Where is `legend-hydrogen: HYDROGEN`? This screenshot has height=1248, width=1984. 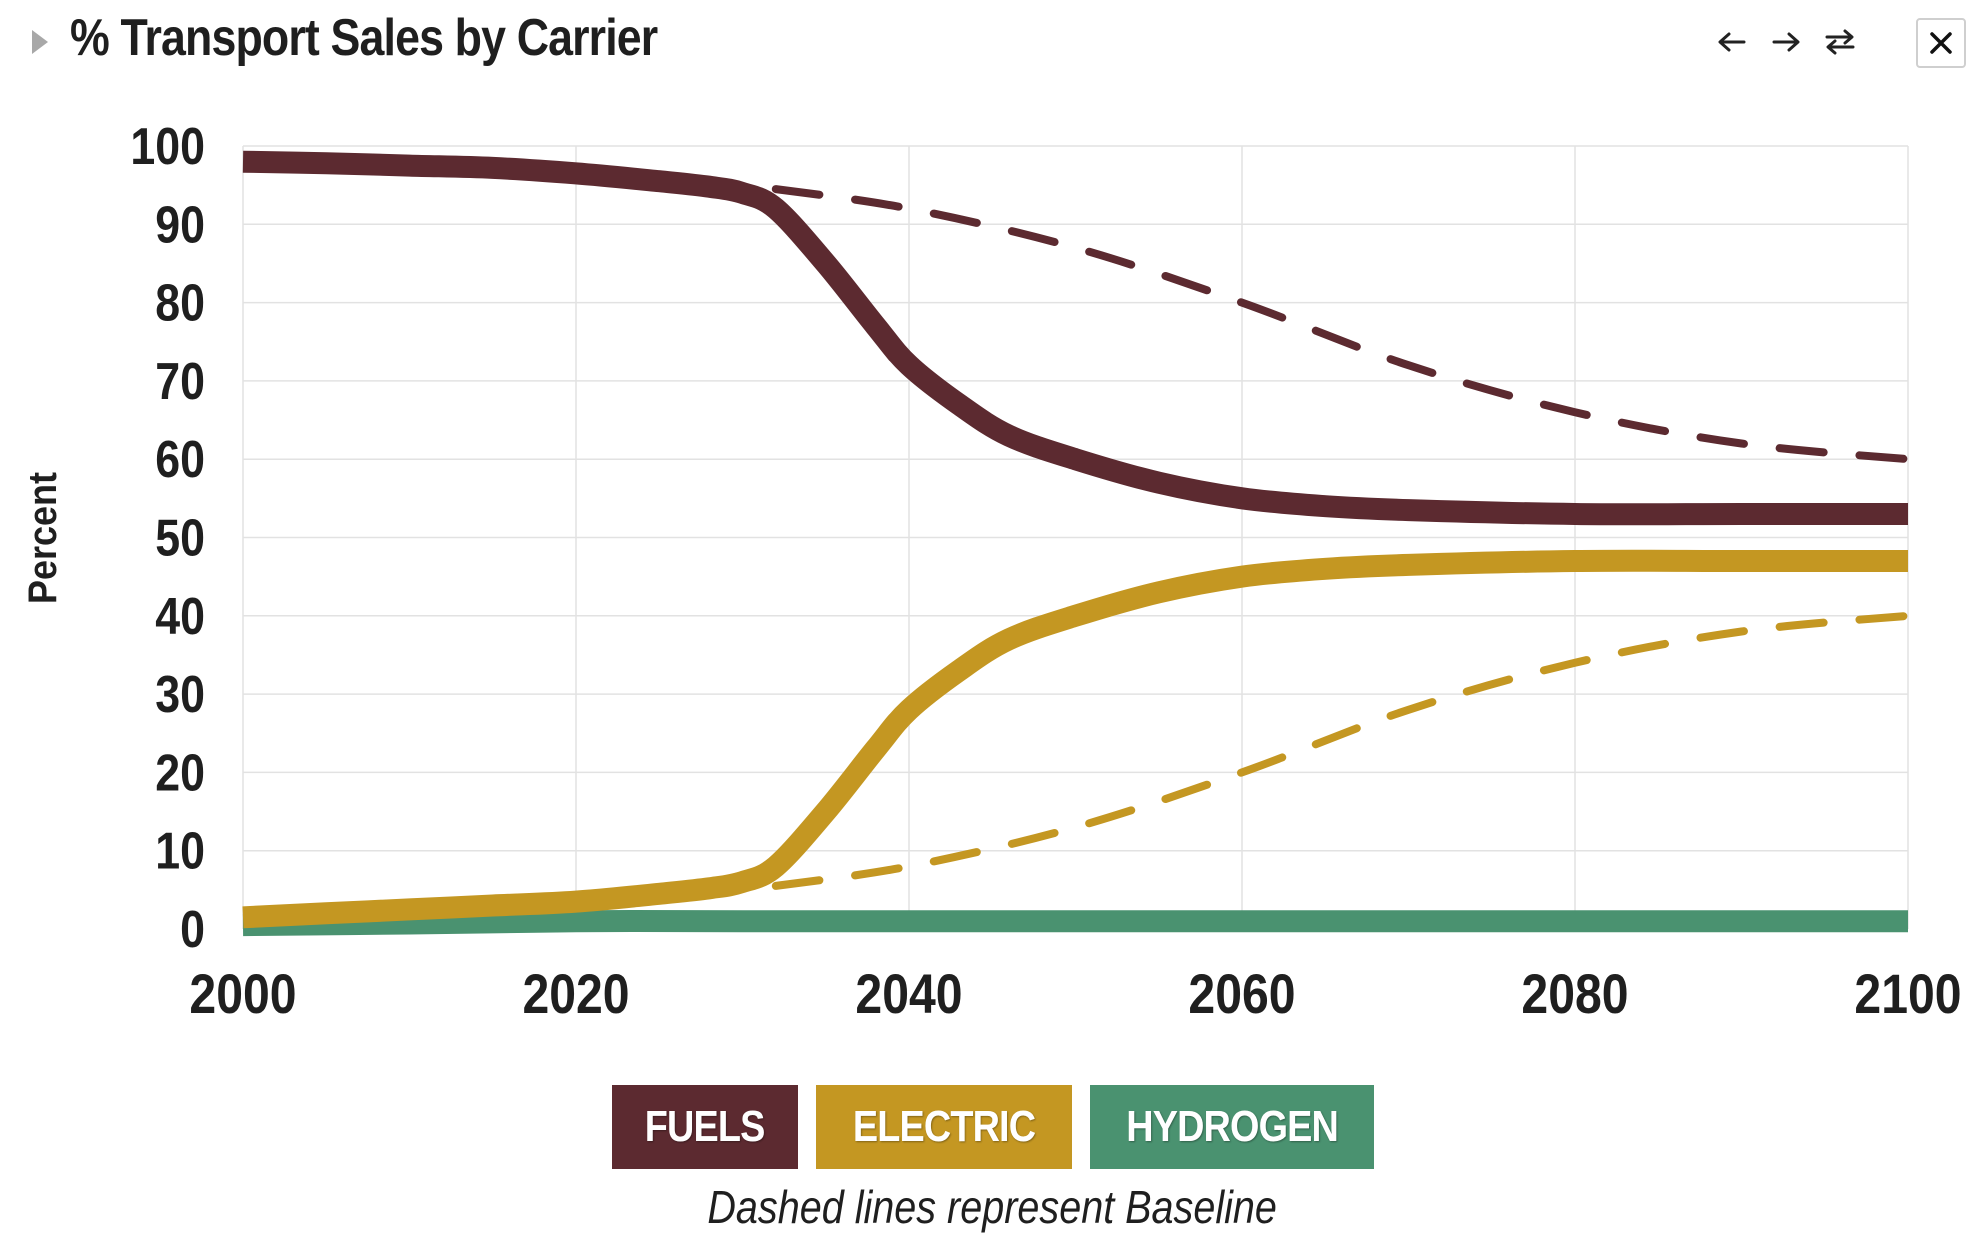
legend-hydrogen: HYDROGEN is located at coordinates (1232, 1127).